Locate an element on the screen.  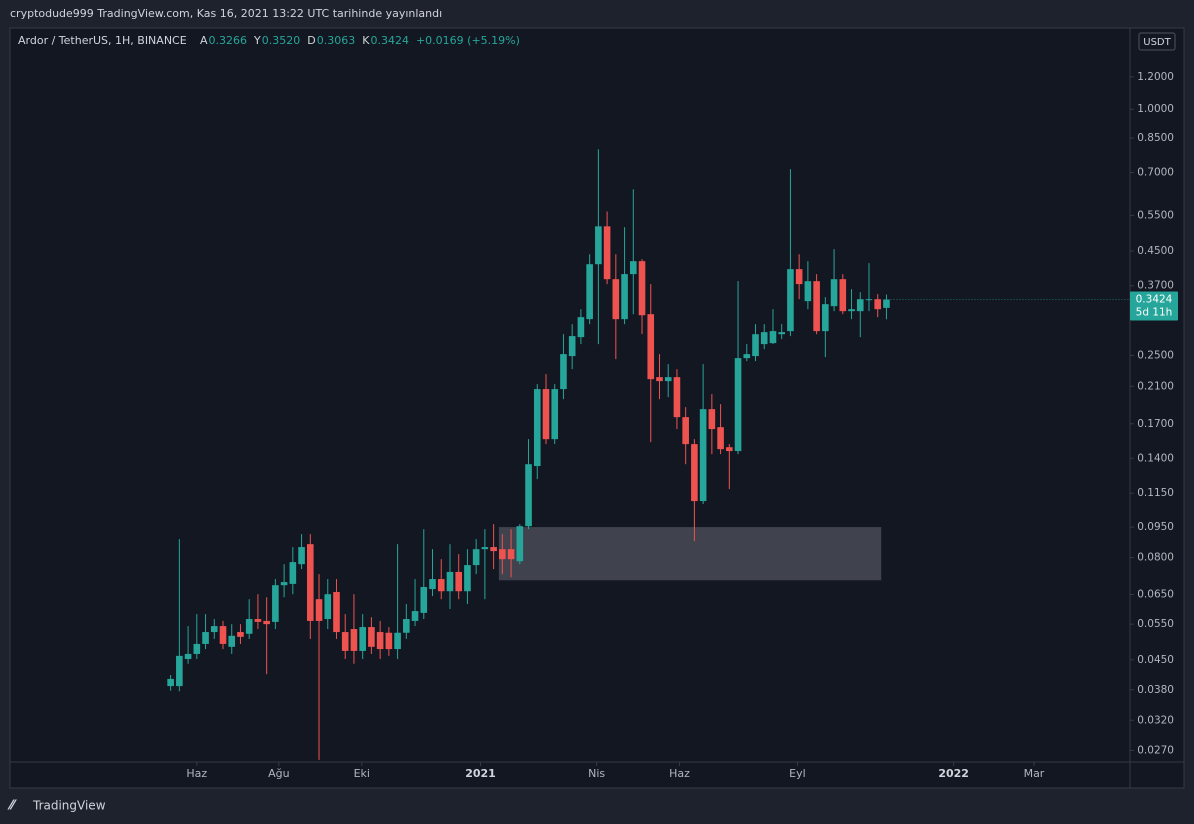
y-tick-label: 1.2000 is located at coordinates (1155, 77).